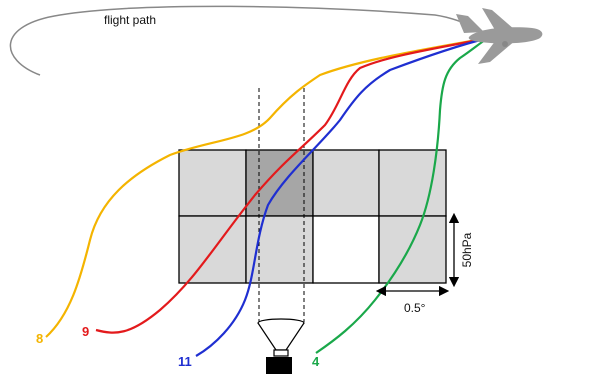 This screenshot has width=608, height=377. What do you see at coordinates (415, 308) in the screenshot?
I see `grid-spacing-label: 0.5°` at bounding box center [415, 308].